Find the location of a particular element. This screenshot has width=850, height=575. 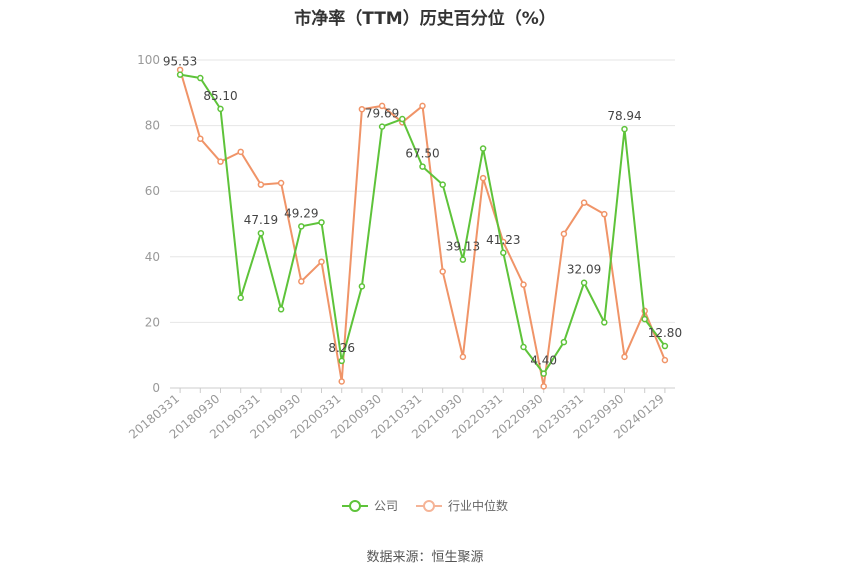

data-label: 8.26 is located at coordinates (341, 348).